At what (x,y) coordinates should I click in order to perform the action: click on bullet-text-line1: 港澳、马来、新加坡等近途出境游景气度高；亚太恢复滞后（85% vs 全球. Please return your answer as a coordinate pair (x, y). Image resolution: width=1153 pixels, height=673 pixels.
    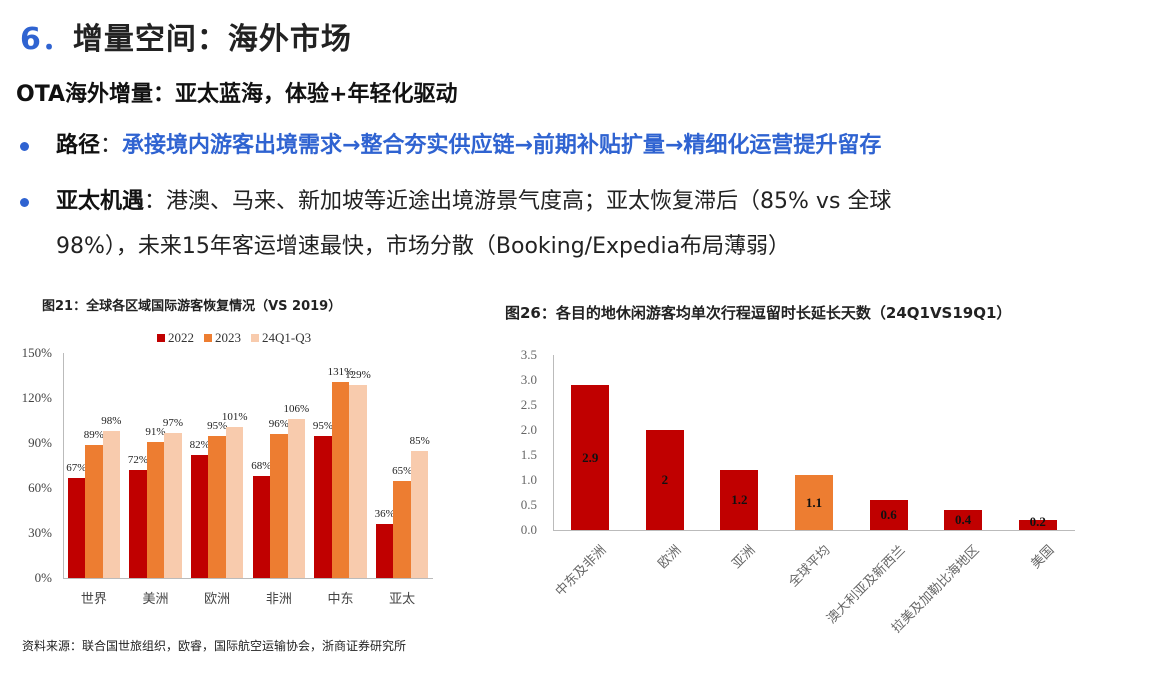
    Looking at the image, I should click on (529, 201).